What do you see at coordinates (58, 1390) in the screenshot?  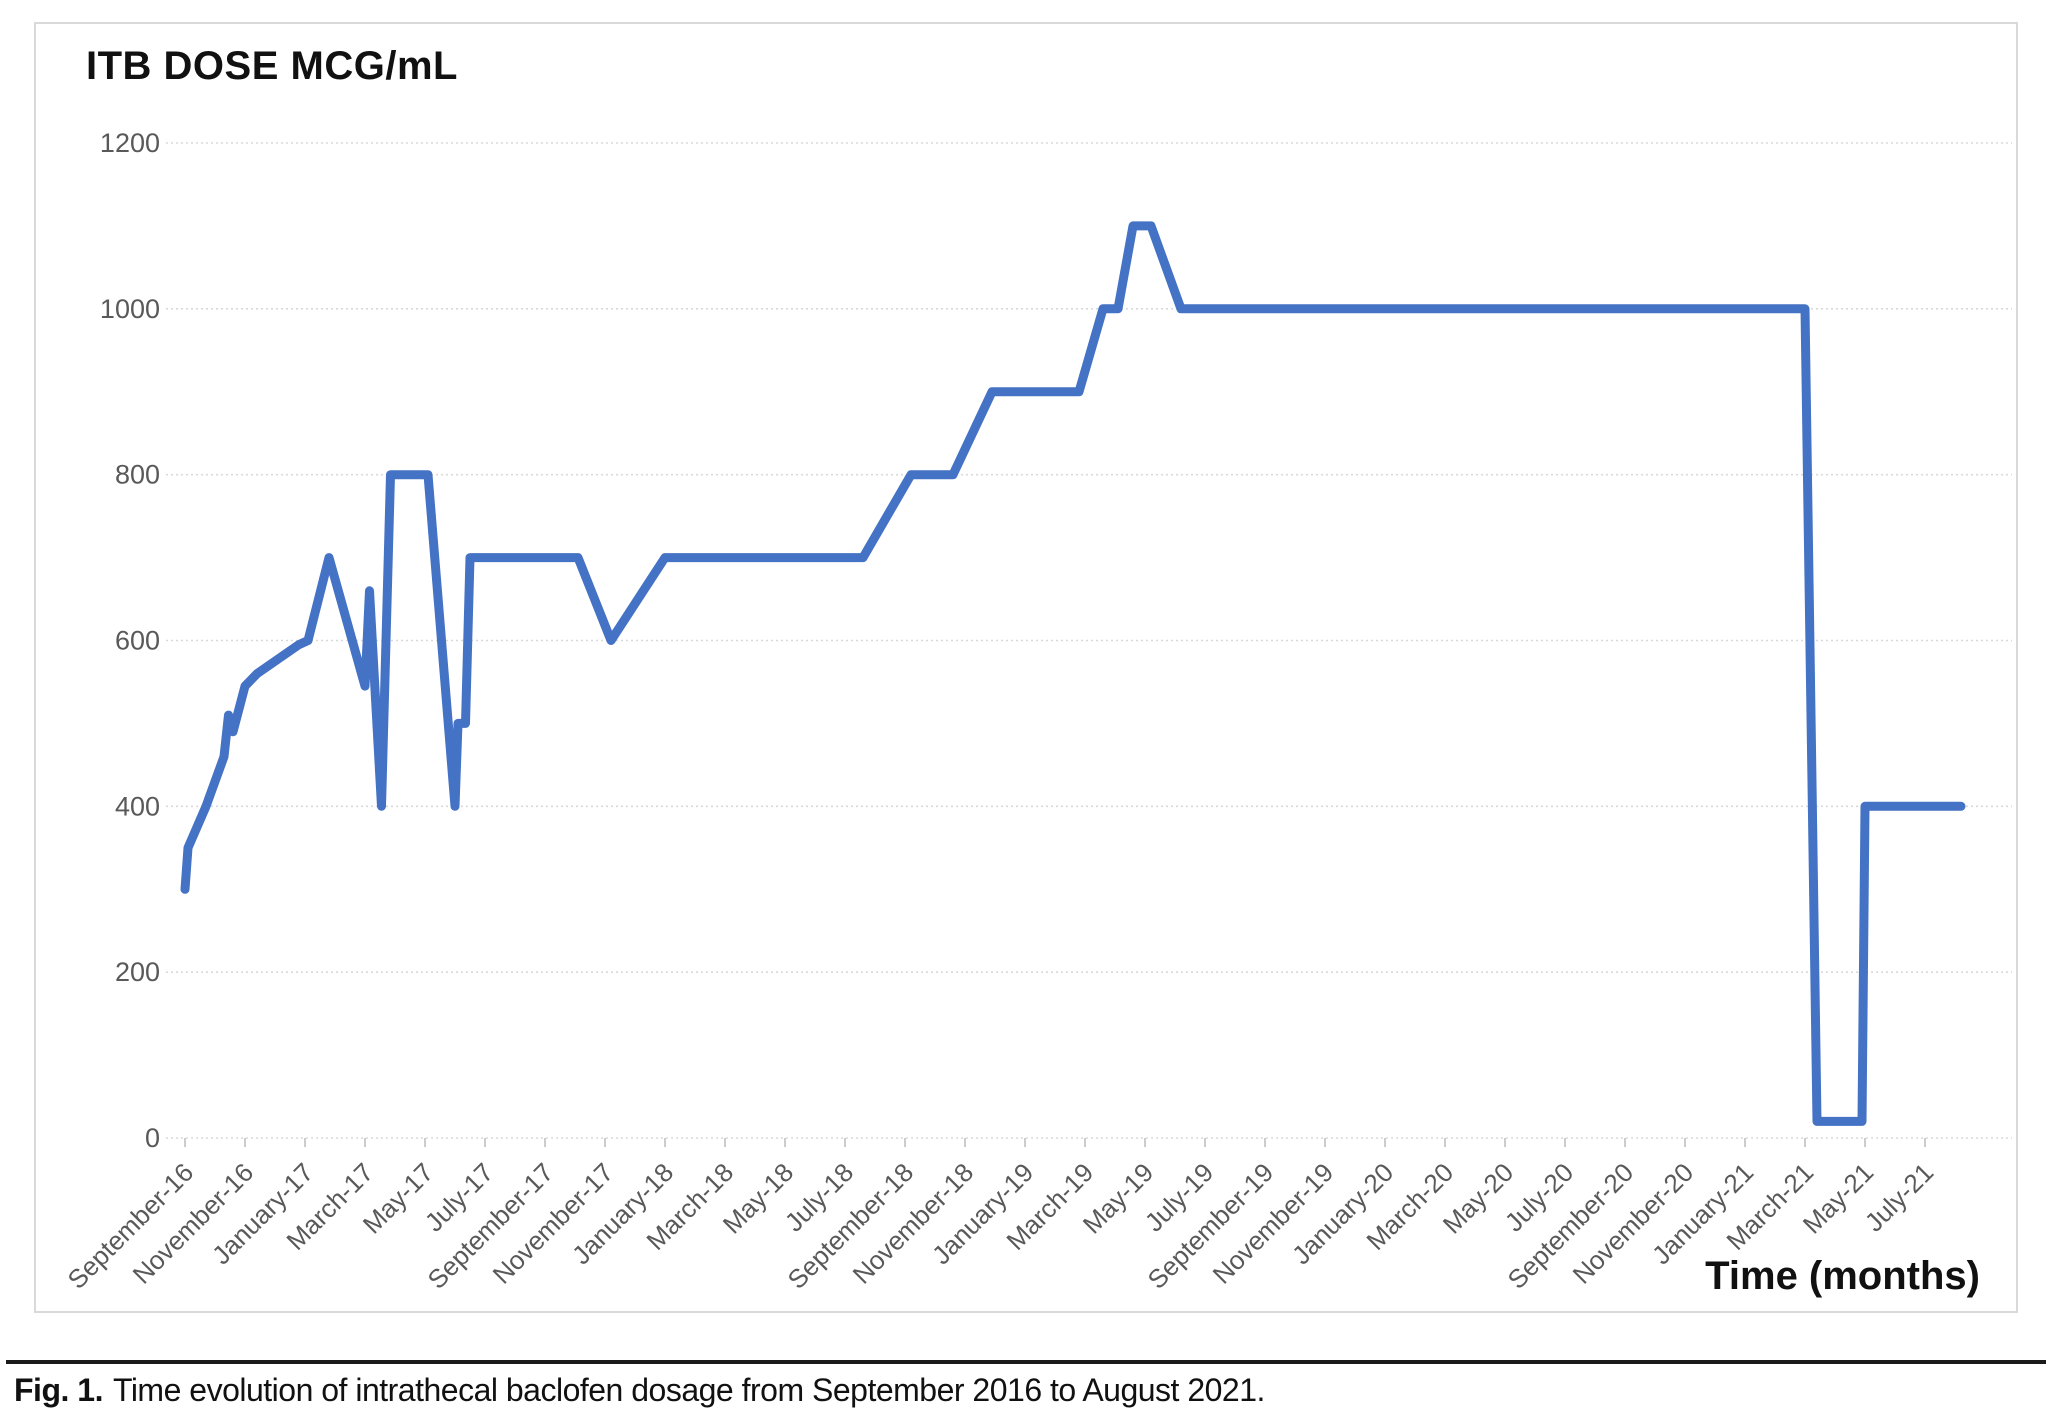 I see `figure-label: Fig. 1.` at bounding box center [58, 1390].